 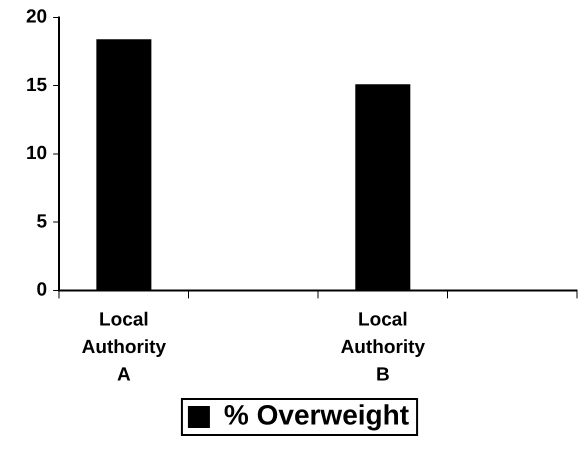 What do you see at coordinates (37, 85) in the screenshot?
I see `y-tick-label: 15` at bounding box center [37, 85].